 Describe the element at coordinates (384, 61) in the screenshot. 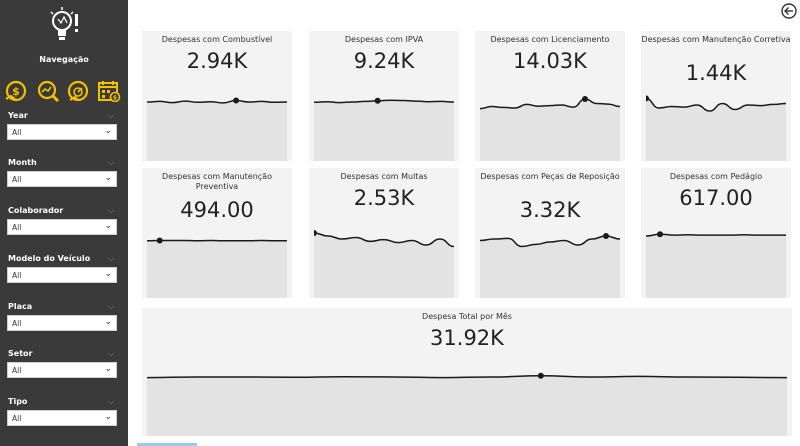

I see `card-value: 9.24K` at that location.